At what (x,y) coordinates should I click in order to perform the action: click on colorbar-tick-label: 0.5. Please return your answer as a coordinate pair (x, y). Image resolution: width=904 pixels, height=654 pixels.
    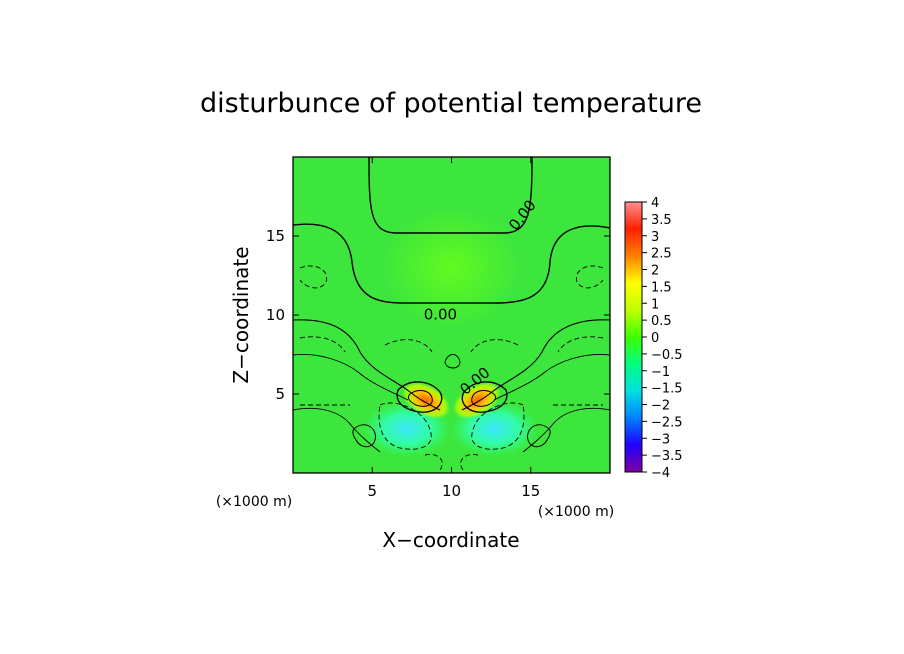
    Looking at the image, I should click on (661, 321).